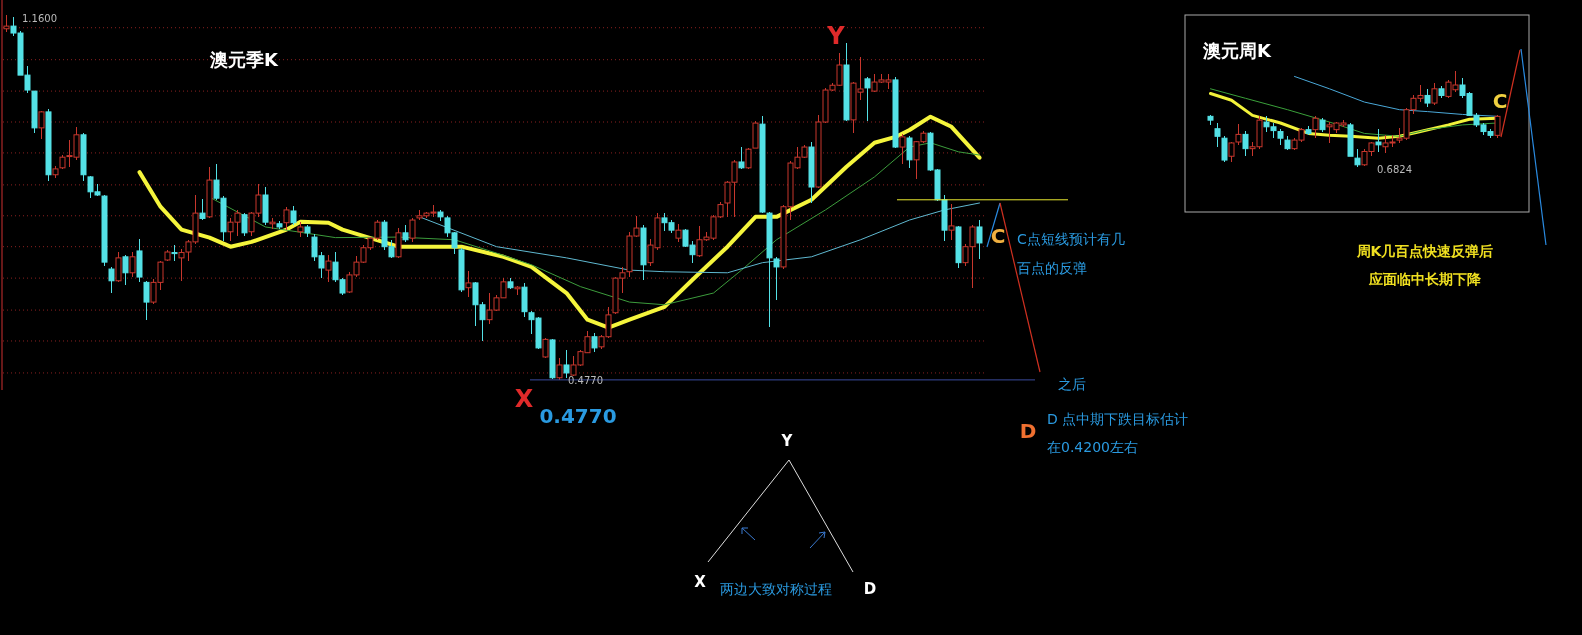 The height and width of the screenshot is (635, 1582). What do you see at coordinates (1072, 384) in the screenshot?
I see `text: 之后` at bounding box center [1072, 384].